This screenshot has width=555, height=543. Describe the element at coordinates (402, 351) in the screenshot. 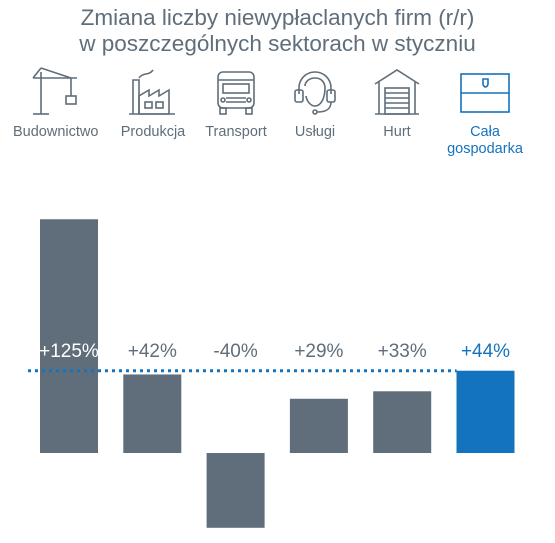

I see `data-label-4: +33%` at that location.